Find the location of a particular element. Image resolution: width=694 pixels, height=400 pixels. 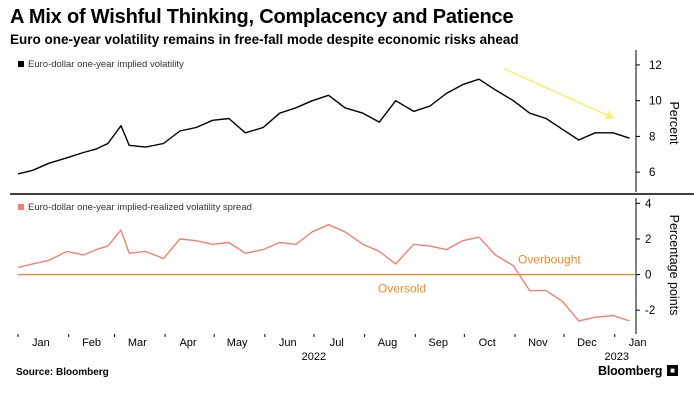

top-legend-swatch is located at coordinates (21, 64).